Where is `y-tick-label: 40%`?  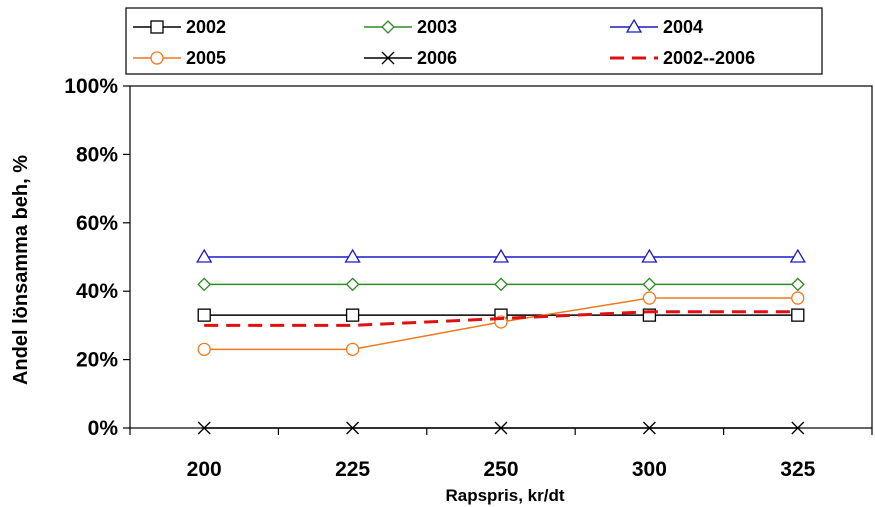 y-tick-label: 40% is located at coordinates (97, 291).